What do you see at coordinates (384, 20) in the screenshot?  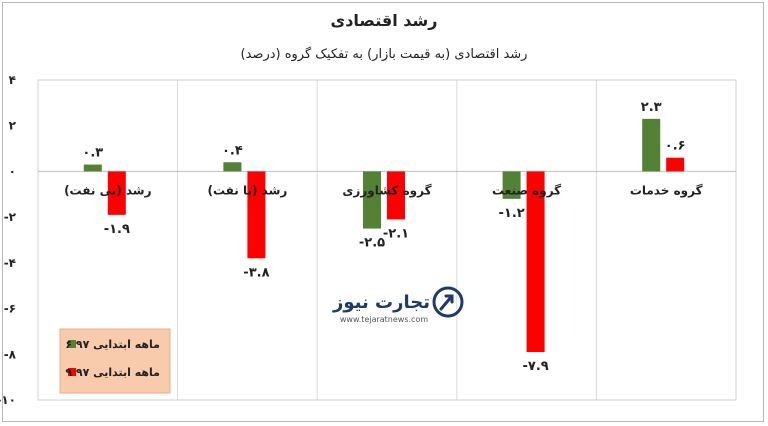 I see `chart-title: رشد اقتصادی` at bounding box center [384, 20].